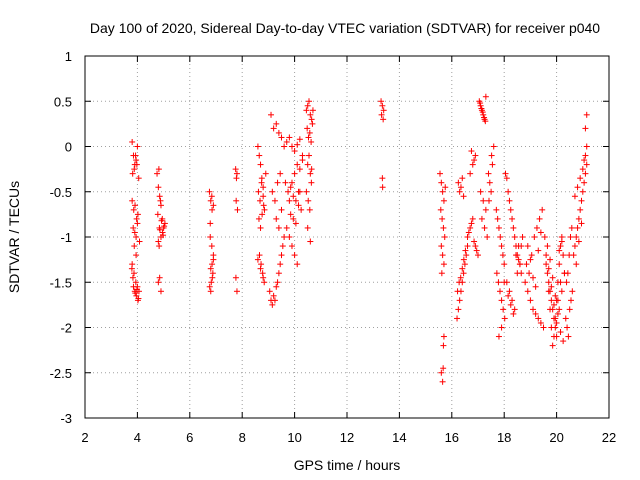 The height and width of the screenshot is (480, 640). Describe the element at coordinates (68, 56) in the screenshot. I see `y-tick-label: 1` at that location.